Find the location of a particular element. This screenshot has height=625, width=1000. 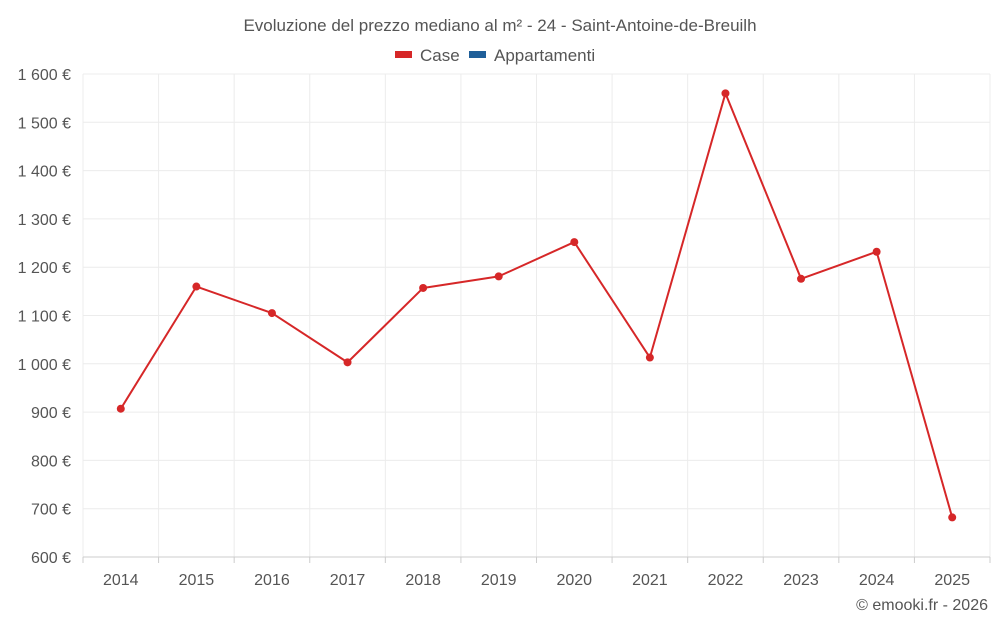

y-tick-label: 1 100 € is located at coordinates (44, 317).